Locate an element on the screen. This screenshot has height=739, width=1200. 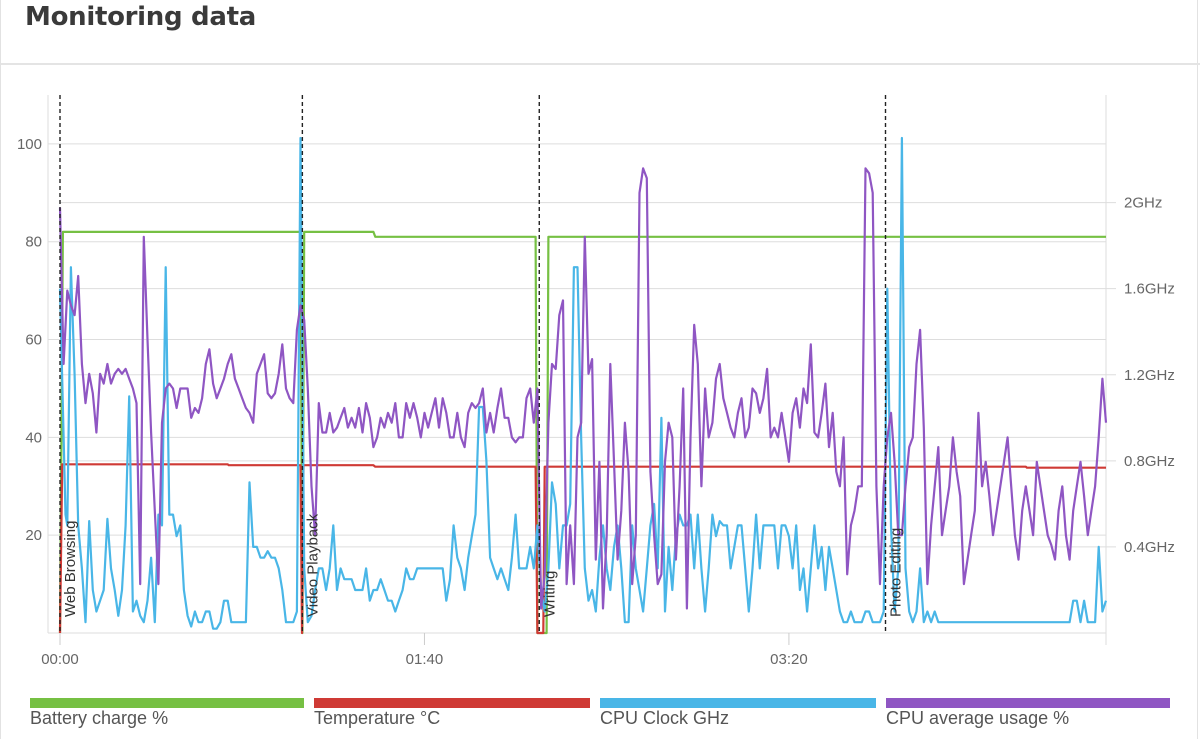
y-right-tick-label: 0.8GHz is located at coordinates (1149, 461).